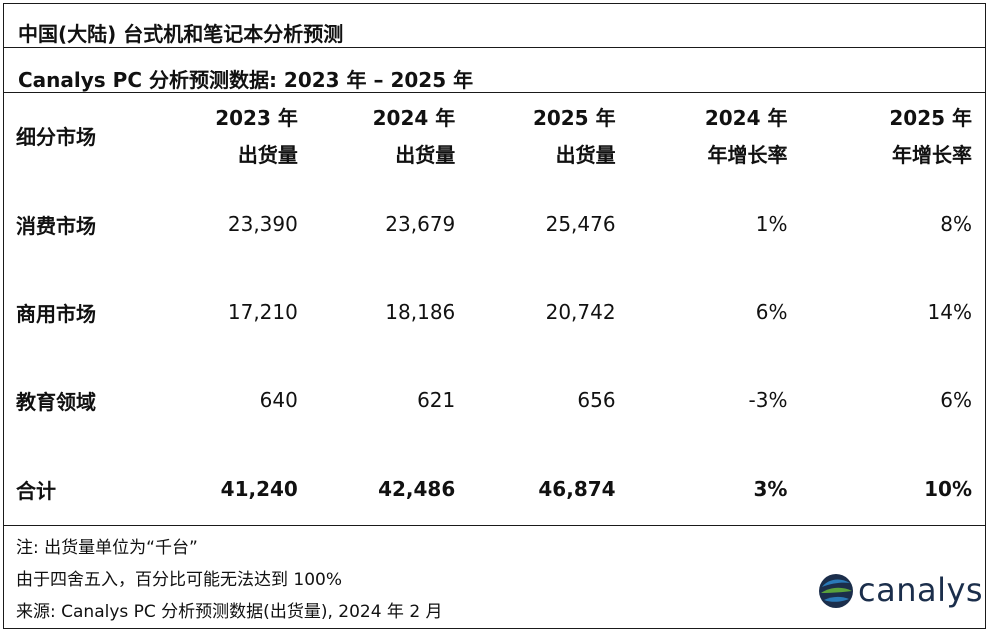  What do you see at coordinates (56, 313) in the screenshot?
I see `row-label-commercial: 商用市场` at bounding box center [56, 313].